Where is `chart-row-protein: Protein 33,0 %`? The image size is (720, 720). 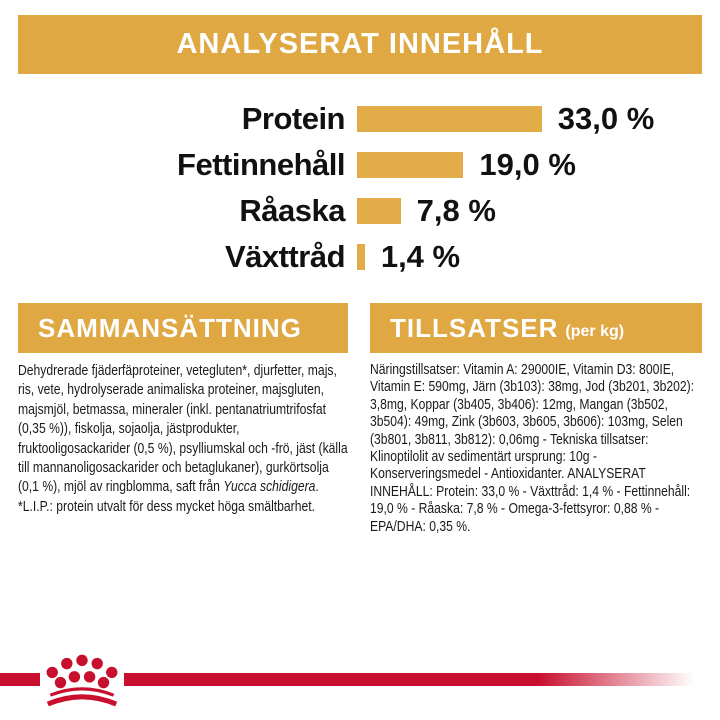
chart-row-protein: Protein 33,0 % is located at coordinates (360, 119).